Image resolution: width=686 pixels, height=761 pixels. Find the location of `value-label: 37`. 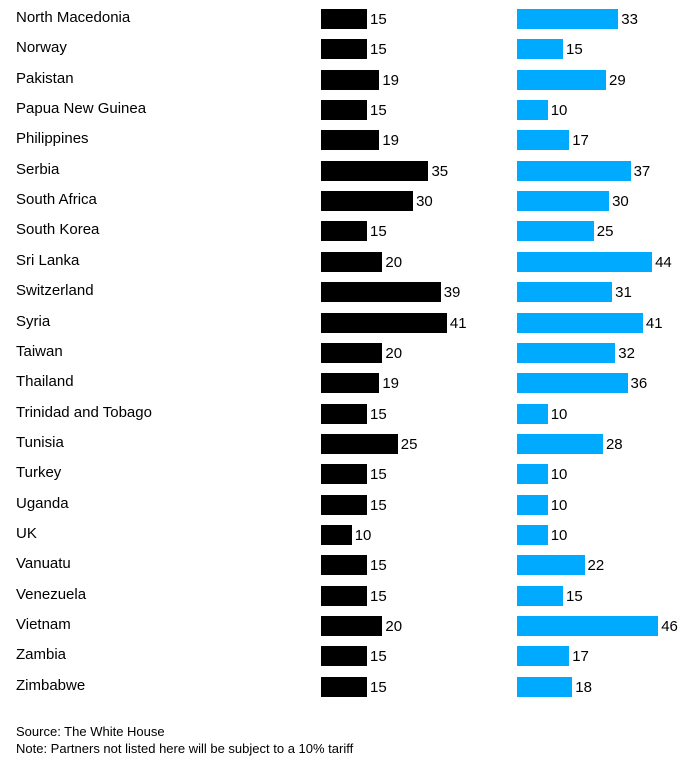

value-label: 37 is located at coordinates (642, 171).